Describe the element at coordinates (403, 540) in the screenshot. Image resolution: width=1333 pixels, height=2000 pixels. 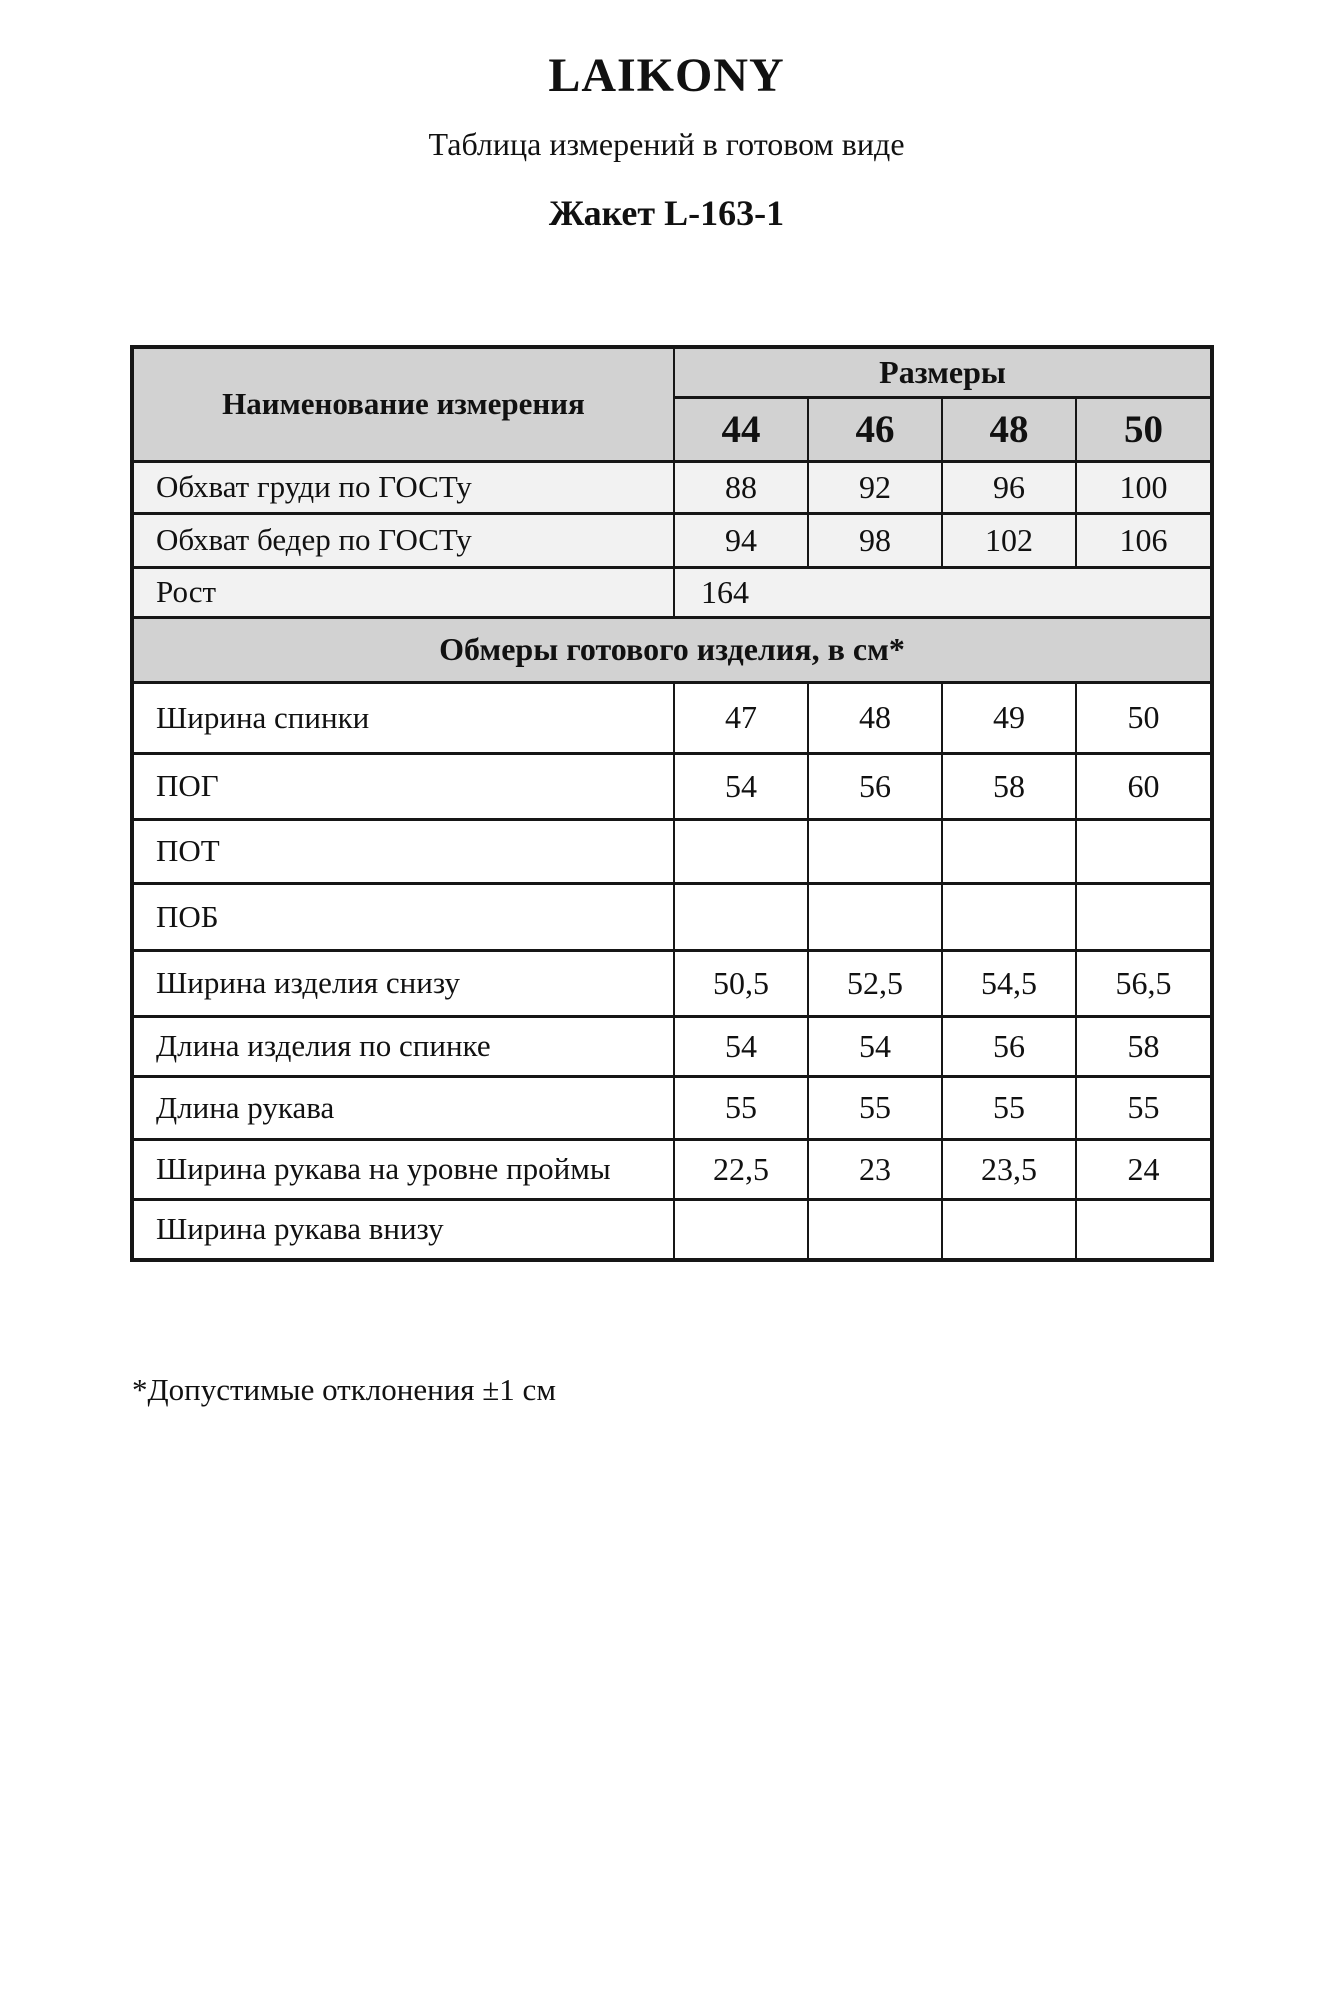
I see `row-label: Обхват бедер по ГОСТу` at that location.